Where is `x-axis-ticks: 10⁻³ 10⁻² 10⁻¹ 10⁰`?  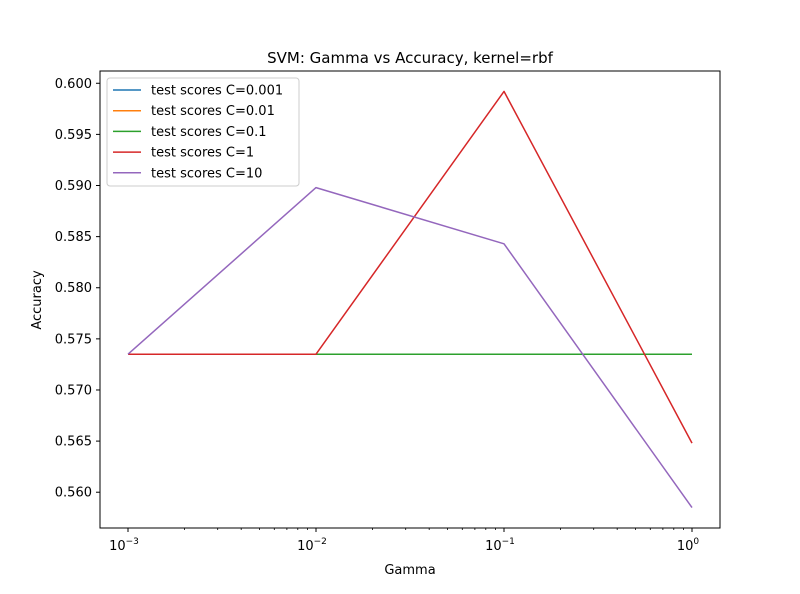
x-axis-ticks: 10⁻³ 10⁻² 10⁻¹ 10⁰ is located at coordinates (404, 541).